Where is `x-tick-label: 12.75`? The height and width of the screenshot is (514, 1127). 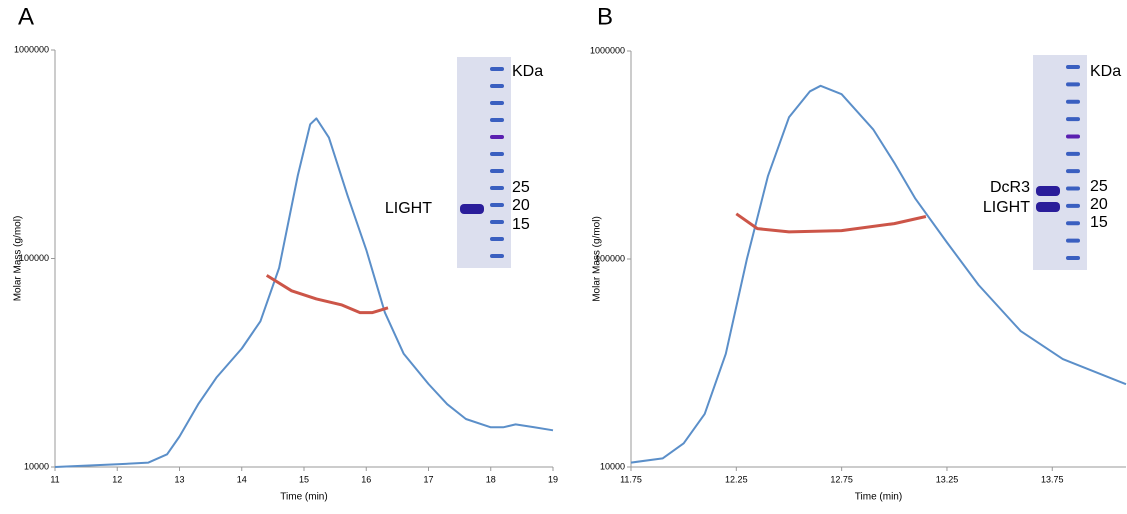 x-tick-label: 12.75 is located at coordinates (841, 479).